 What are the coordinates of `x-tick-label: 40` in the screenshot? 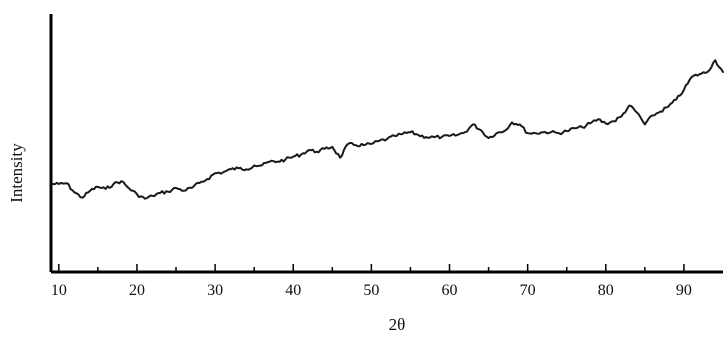 It's located at (293, 290).